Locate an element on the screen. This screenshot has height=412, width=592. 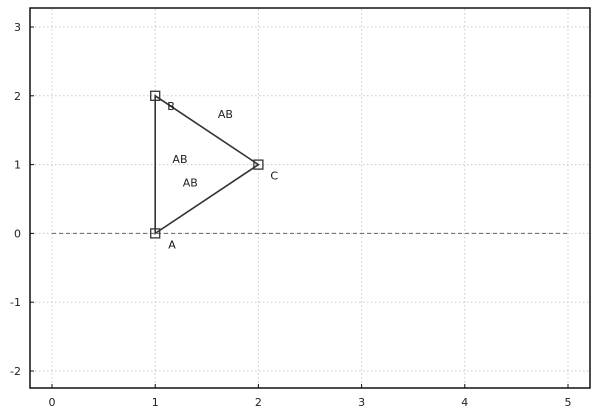
x-tick-label: 0 is located at coordinates (52, 402).